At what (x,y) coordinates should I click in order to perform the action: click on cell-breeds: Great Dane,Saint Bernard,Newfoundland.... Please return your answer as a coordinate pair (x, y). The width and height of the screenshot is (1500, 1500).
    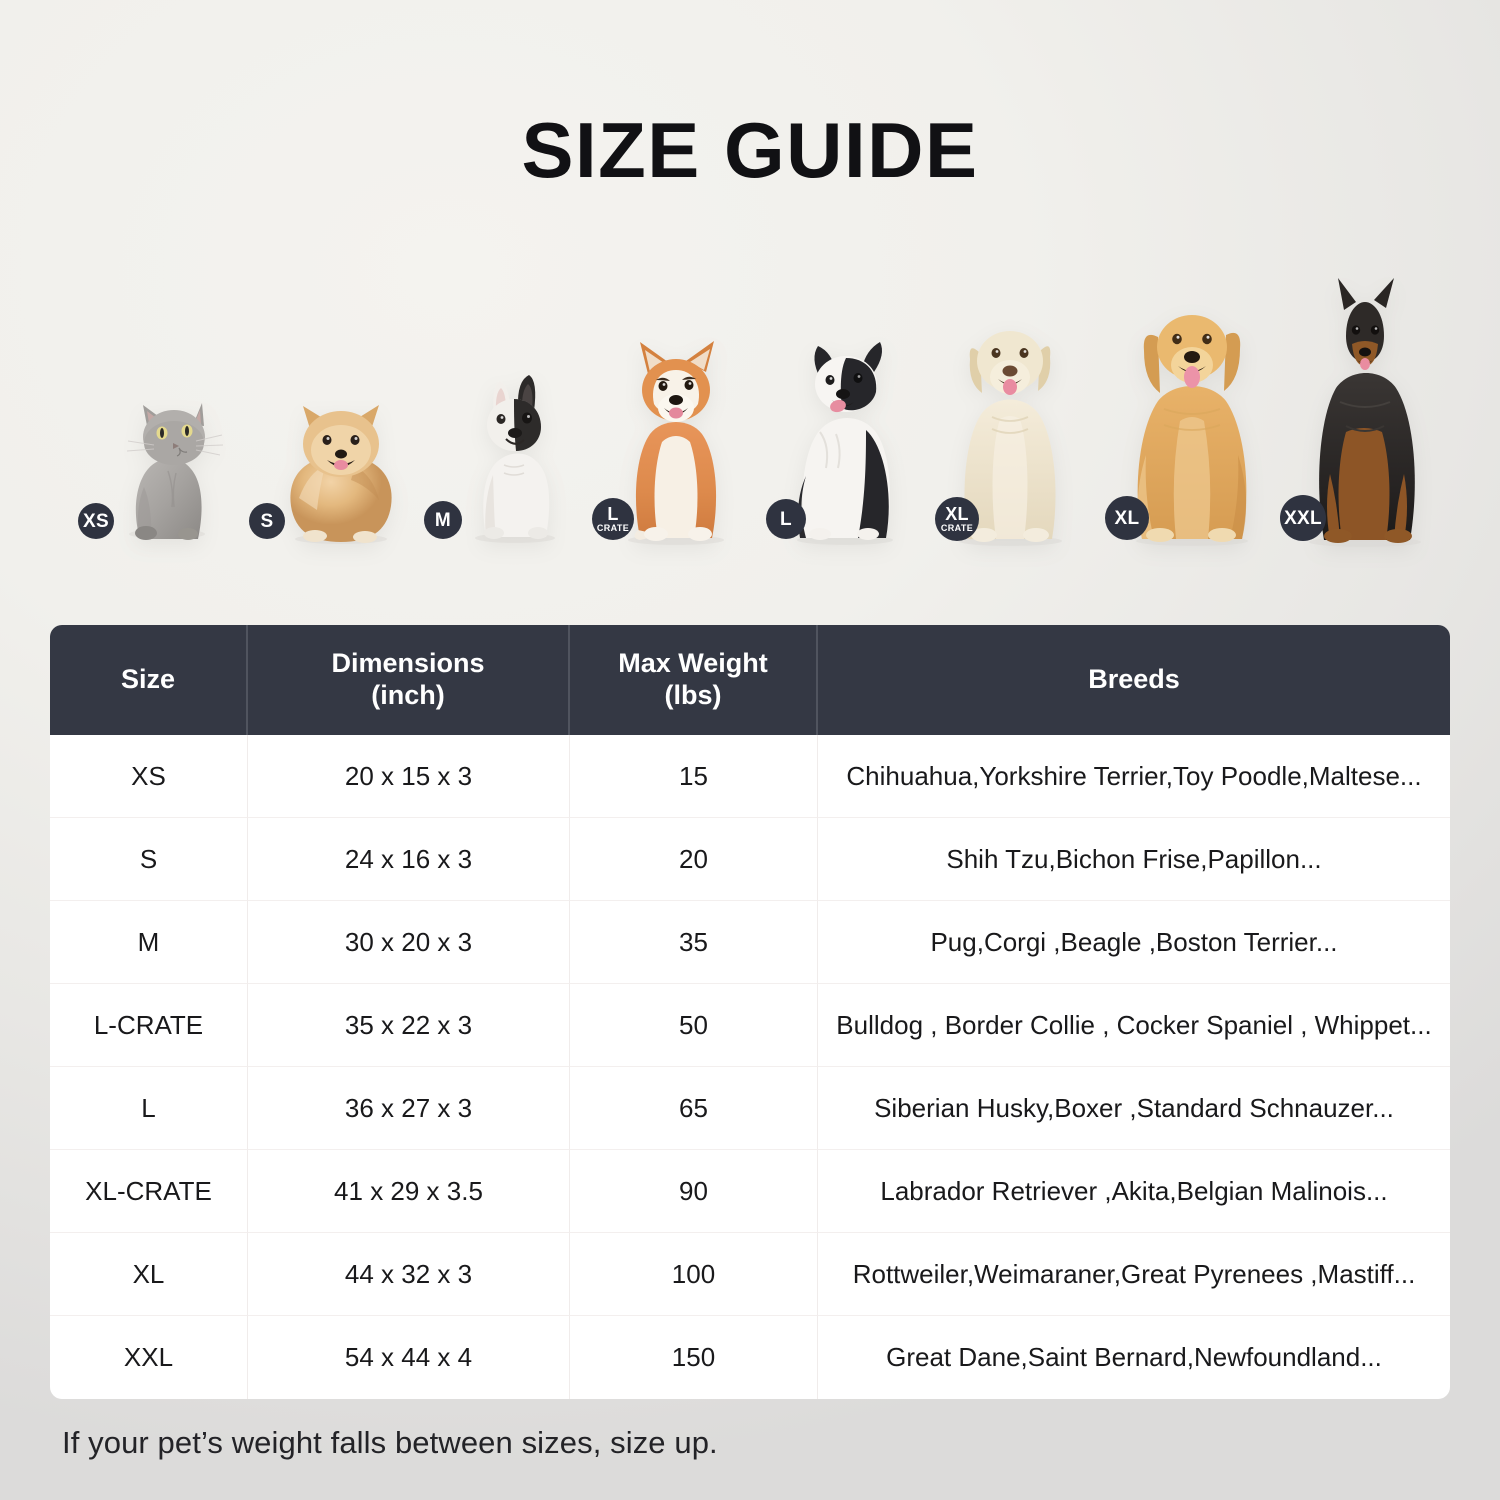
    Looking at the image, I should click on (1134, 1357).